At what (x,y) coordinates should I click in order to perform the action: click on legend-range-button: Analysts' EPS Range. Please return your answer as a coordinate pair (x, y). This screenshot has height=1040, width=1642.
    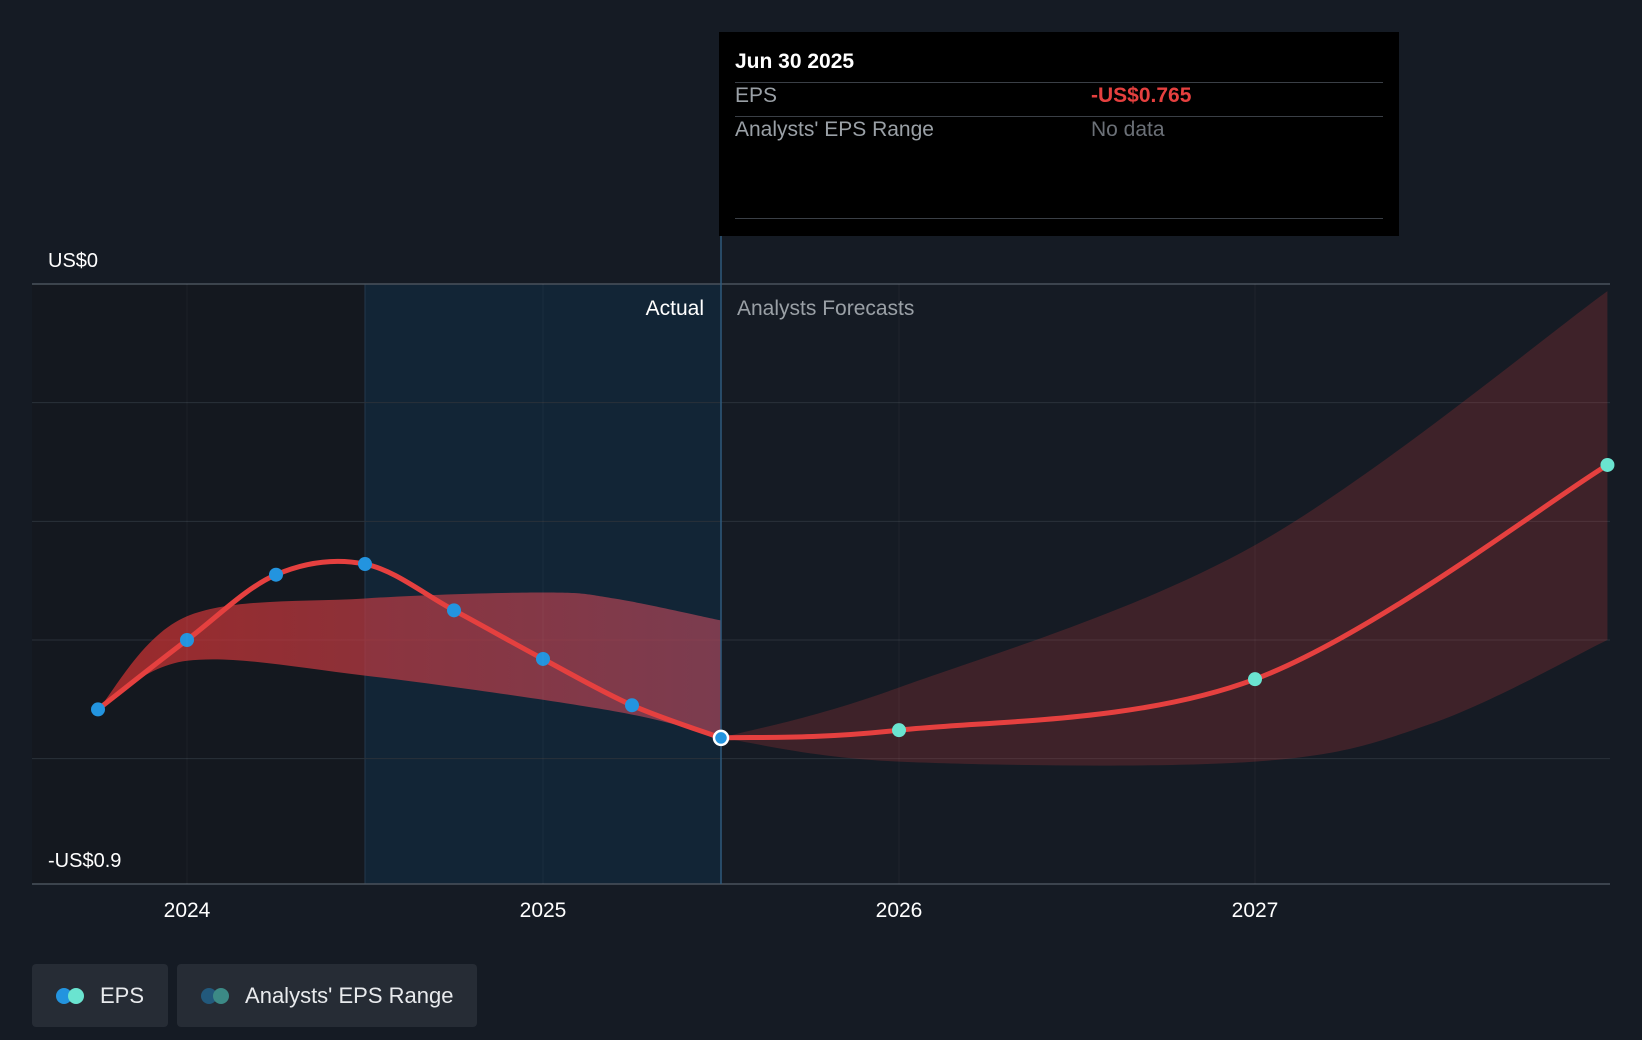
    Looking at the image, I should click on (327, 995).